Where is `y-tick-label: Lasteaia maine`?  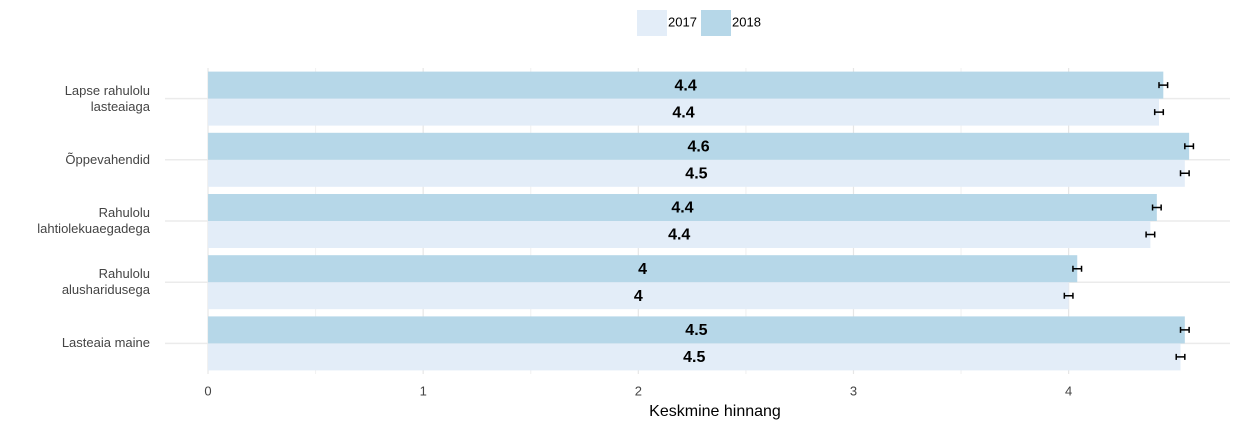
y-tick-label: Lasteaia maine is located at coordinates (105, 343).